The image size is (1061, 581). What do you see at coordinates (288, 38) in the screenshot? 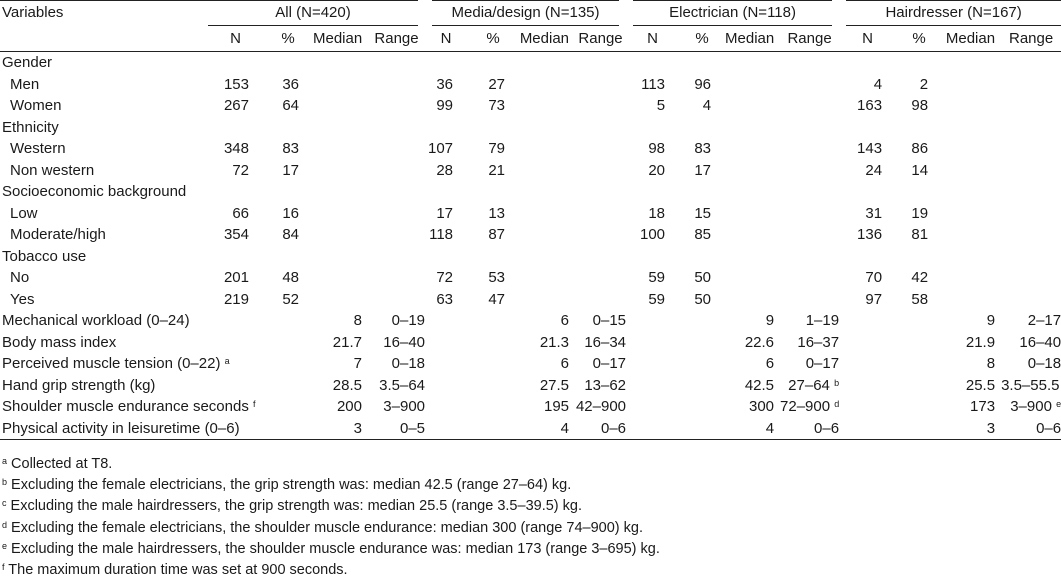
I see `subcolumn-percent-header: %` at bounding box center [288, 38].